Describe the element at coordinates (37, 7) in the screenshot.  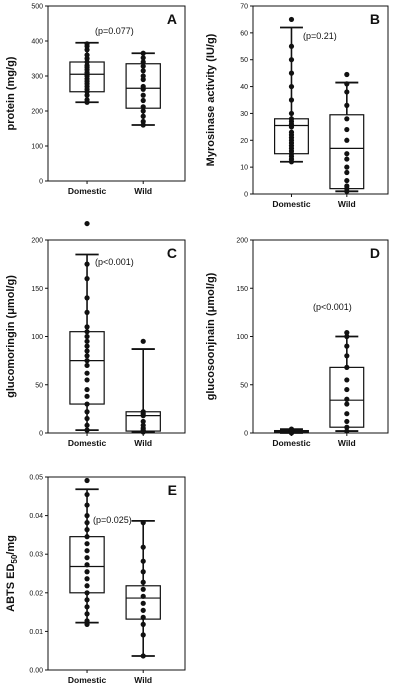
I see `y-tick-label: 500` at that location.